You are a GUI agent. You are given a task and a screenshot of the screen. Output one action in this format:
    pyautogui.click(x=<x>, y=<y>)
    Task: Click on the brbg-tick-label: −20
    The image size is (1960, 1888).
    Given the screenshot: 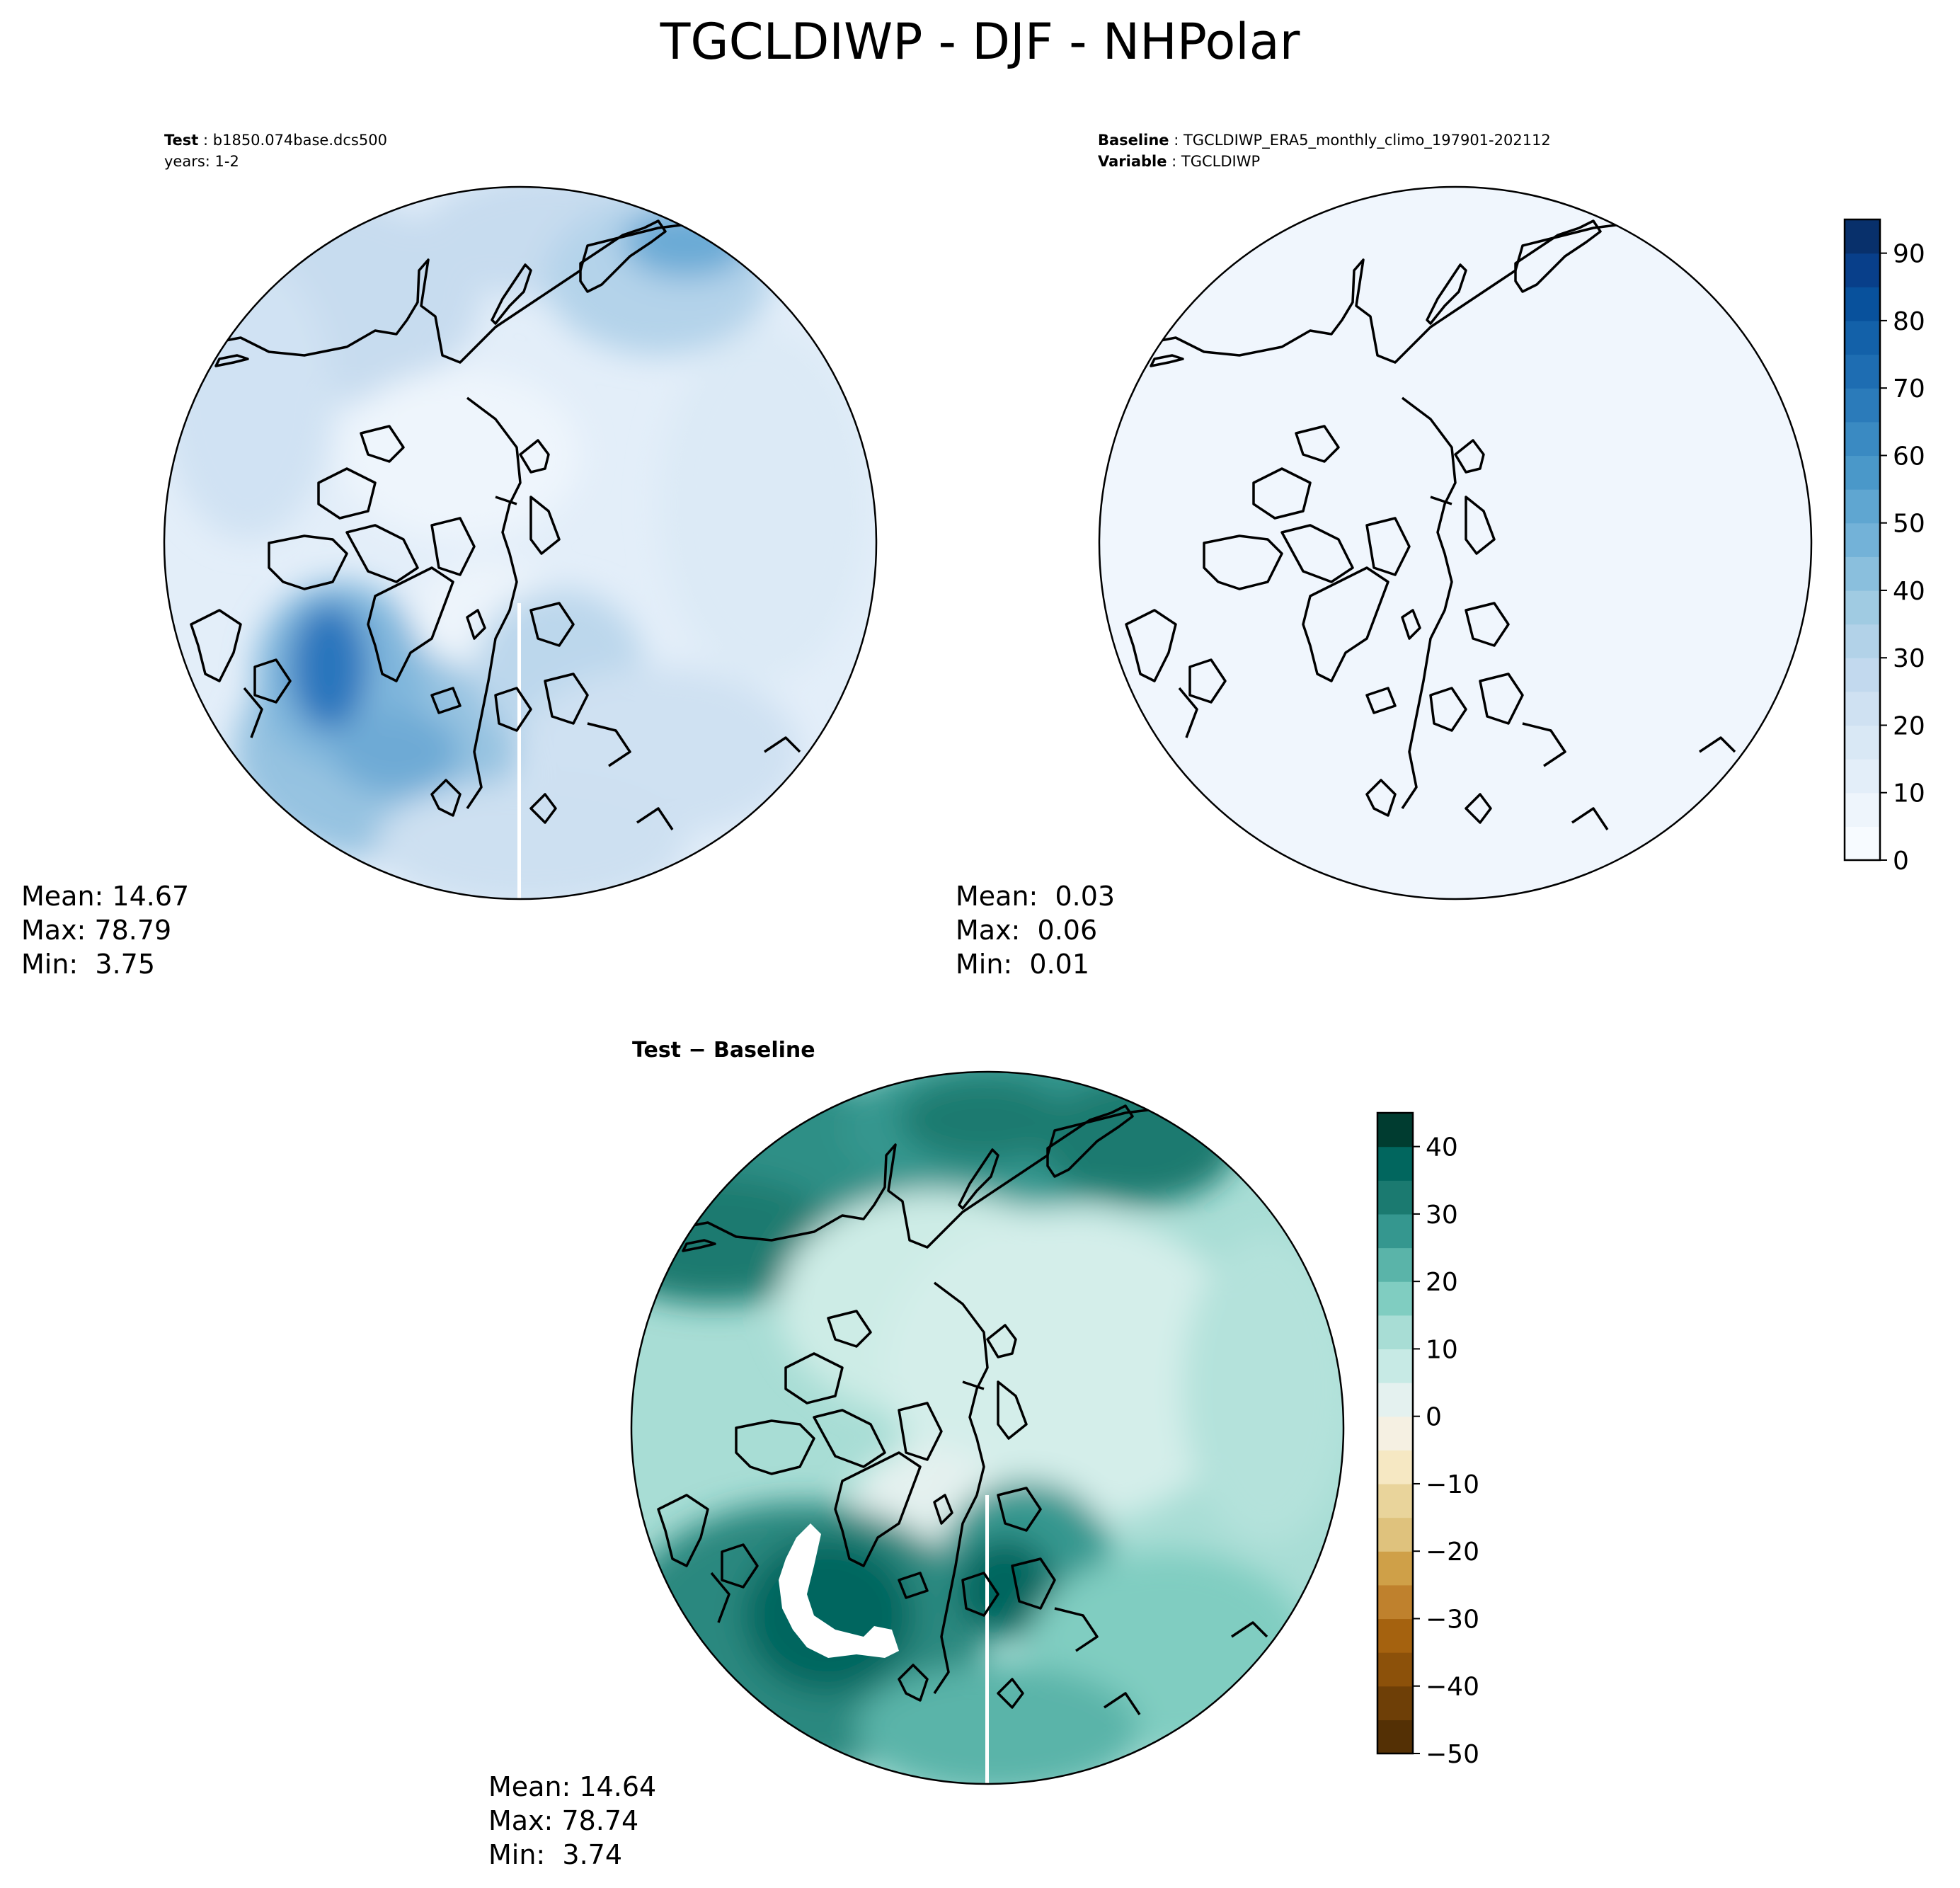 What is the action you would take?
    pyautogui.click(x=1452, y=1553)
    